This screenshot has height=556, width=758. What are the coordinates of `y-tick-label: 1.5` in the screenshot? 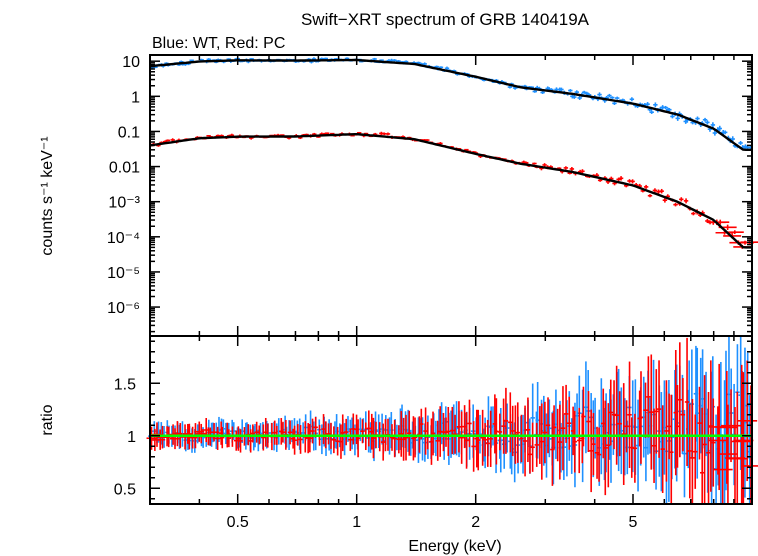 It's located at (125, 384).